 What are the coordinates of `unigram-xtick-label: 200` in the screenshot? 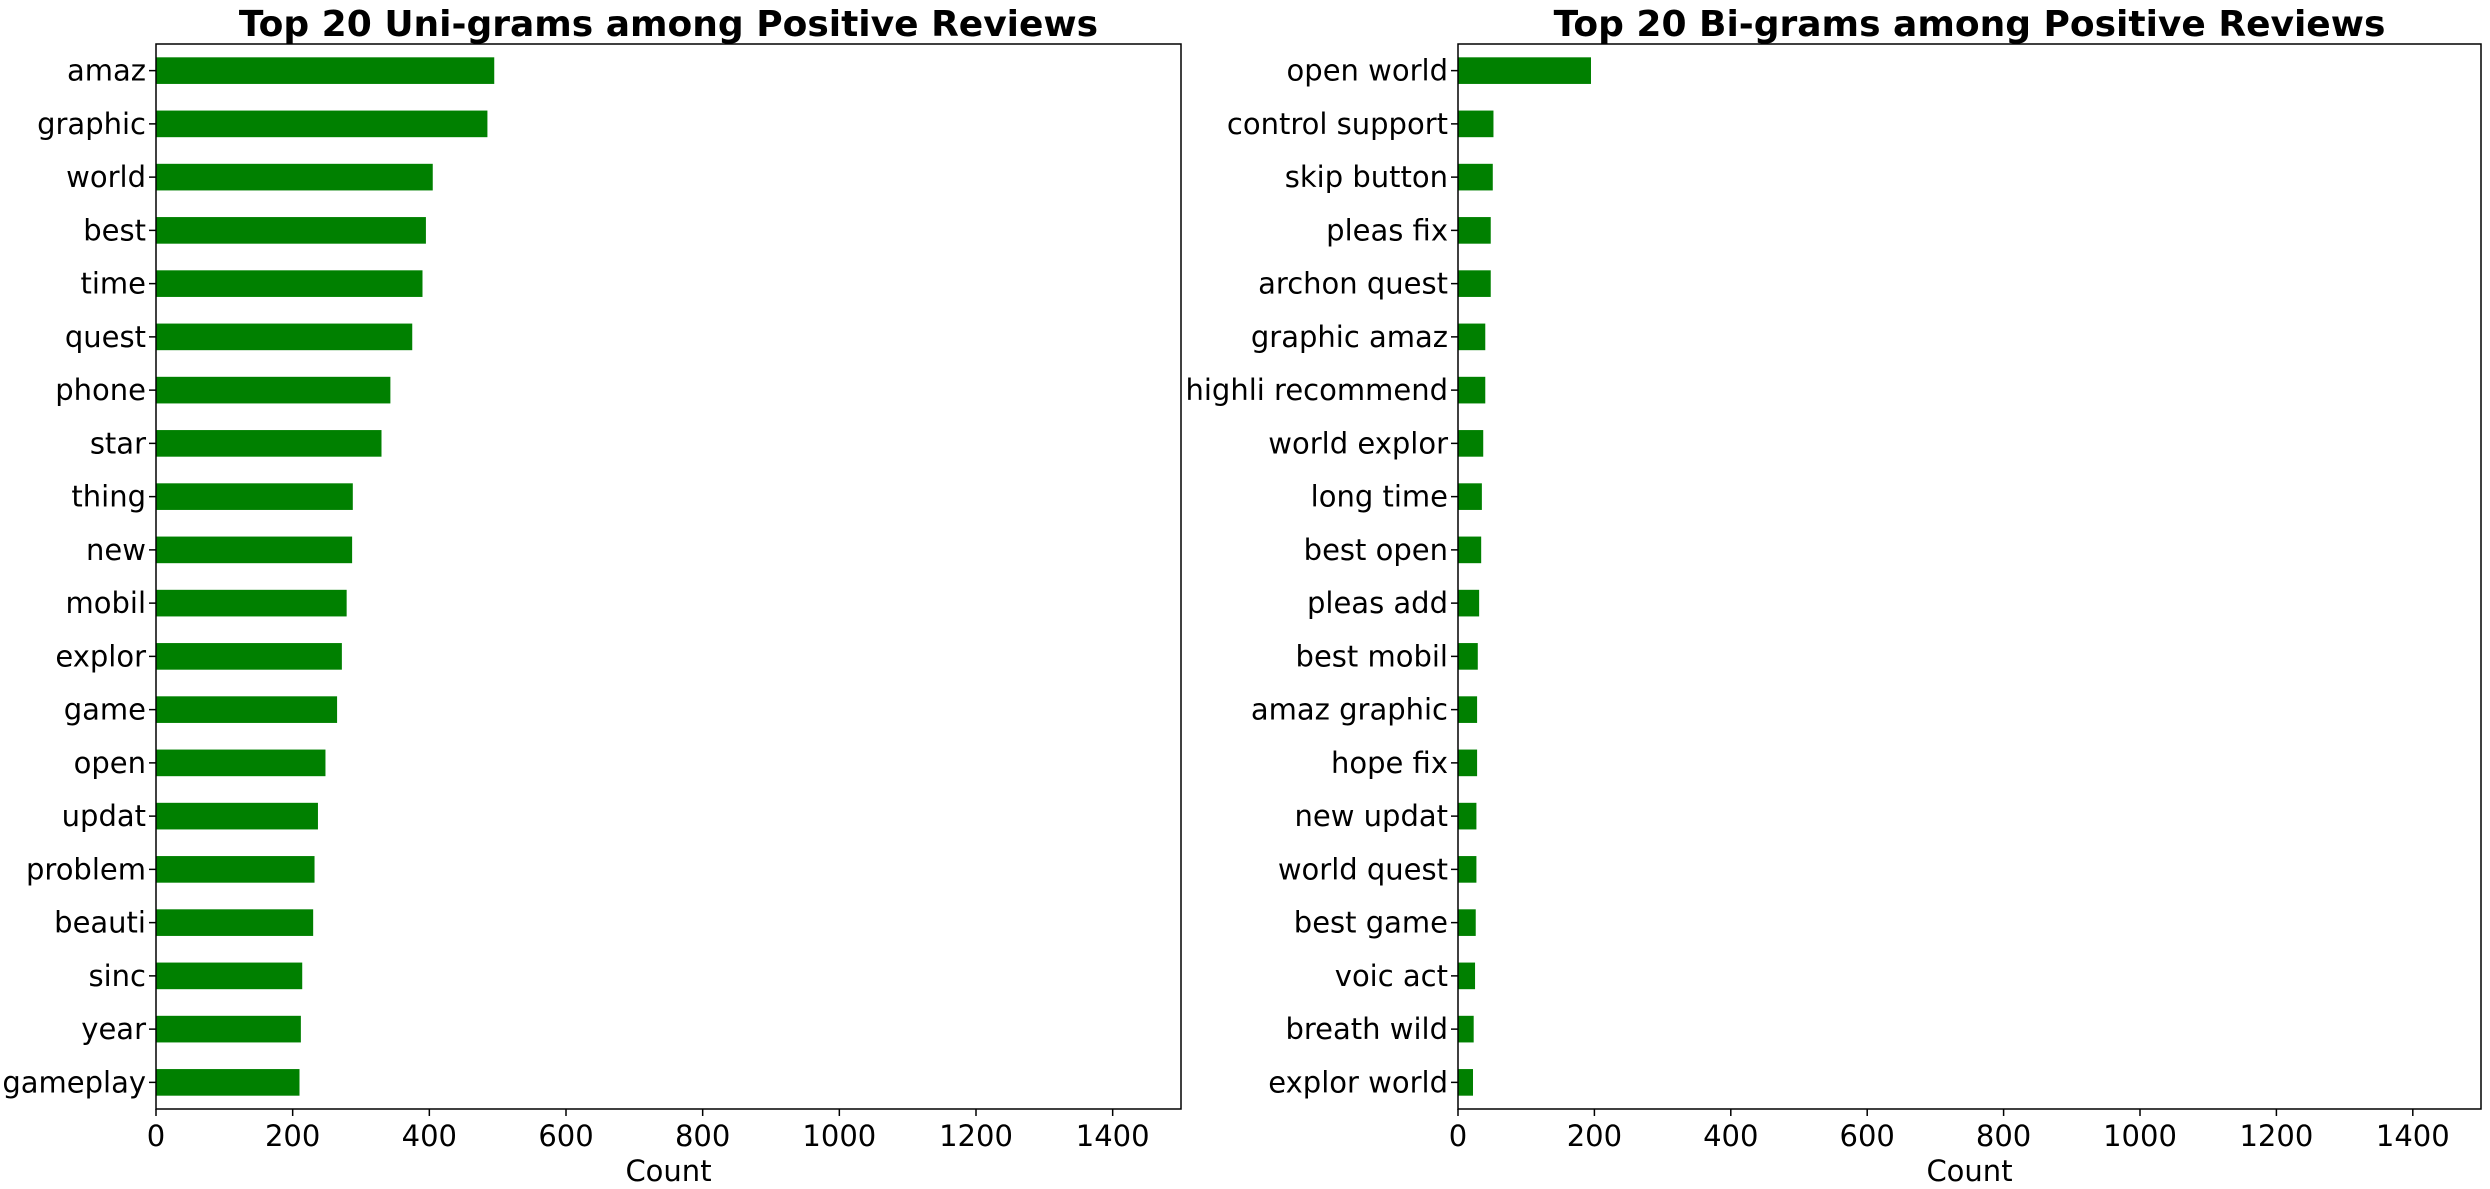 It's located at (292, 1136).